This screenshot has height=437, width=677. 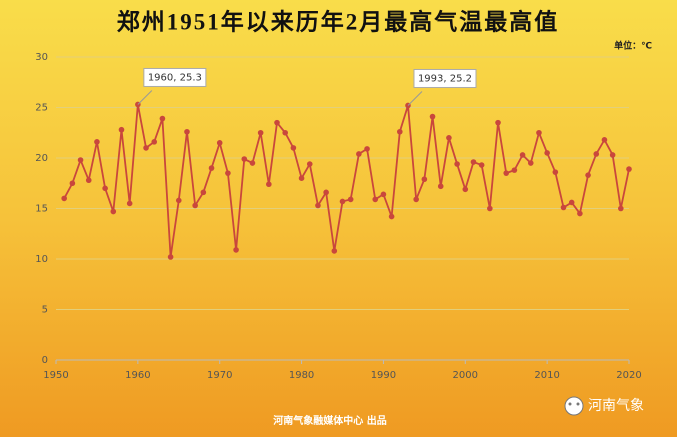 What do you see at coordinates (546, 375) in the screenshot?
I see `x-tick-label: 2010` at bounding box center [546, 375].